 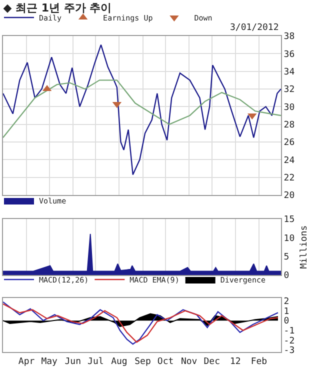 What do you see at coordinates (142, 361) in the screenshot?
I see `x-tick-label: Sep` at bounding box center [142, 361].